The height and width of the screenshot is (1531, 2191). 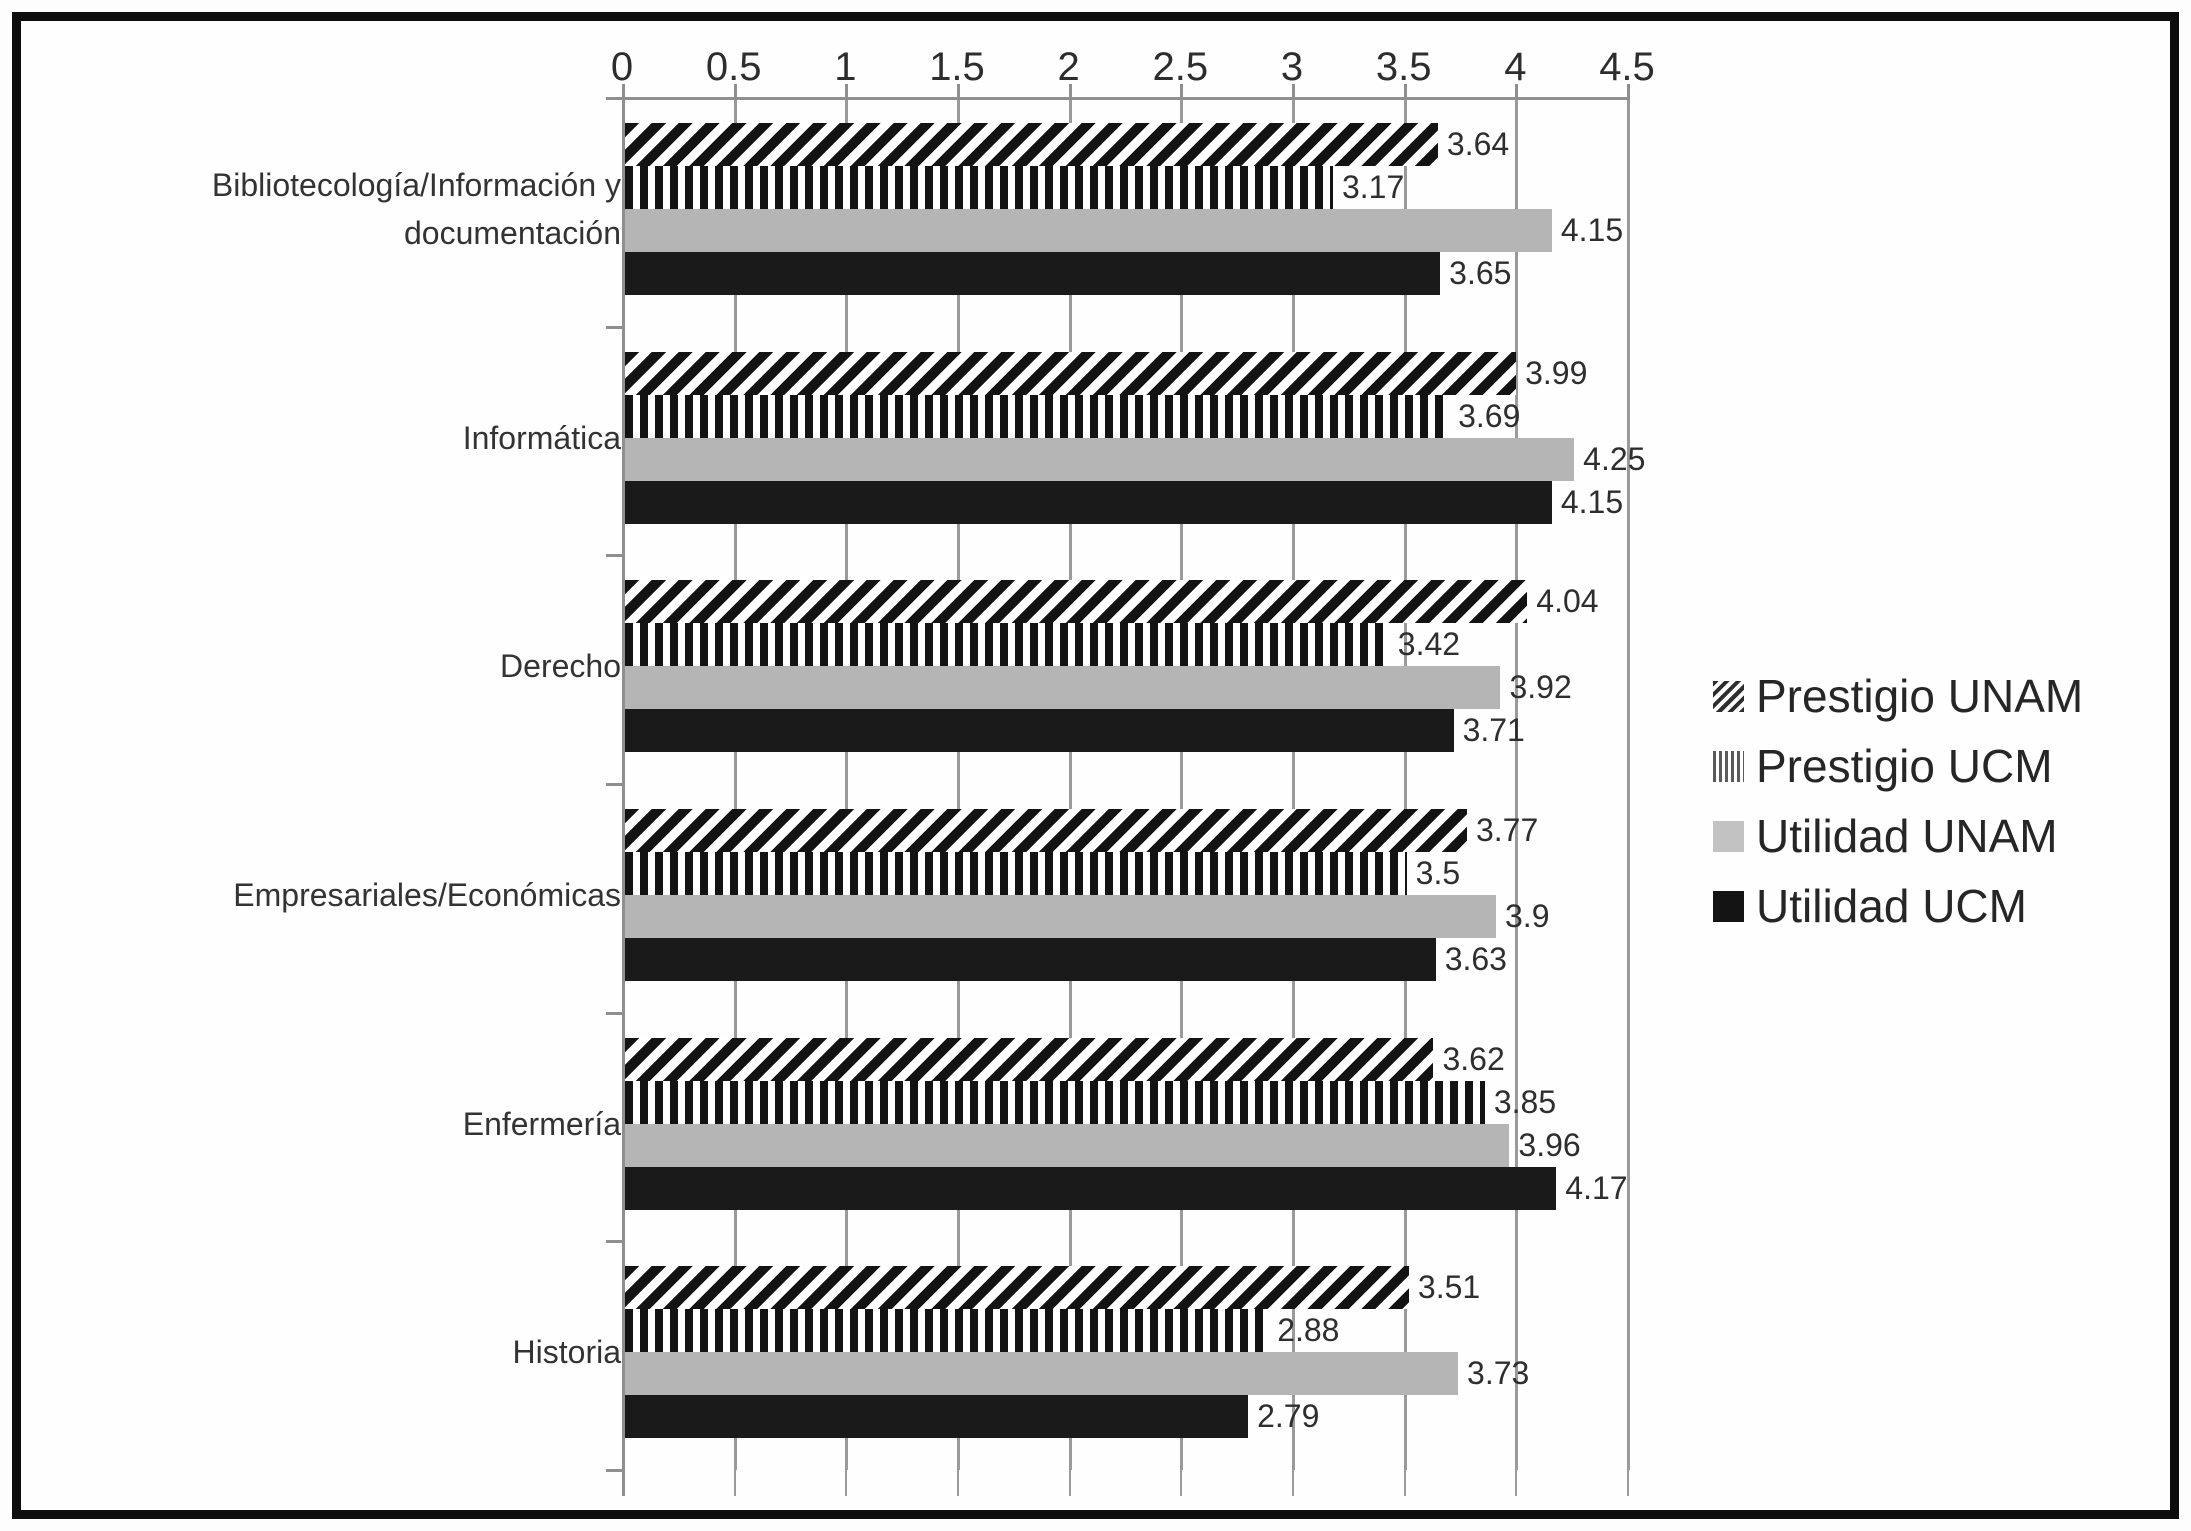 What do you see at coordinates (566, 1352) in the screenshot?
I see `category-label: Historia` at bounding box center [566, 1352].